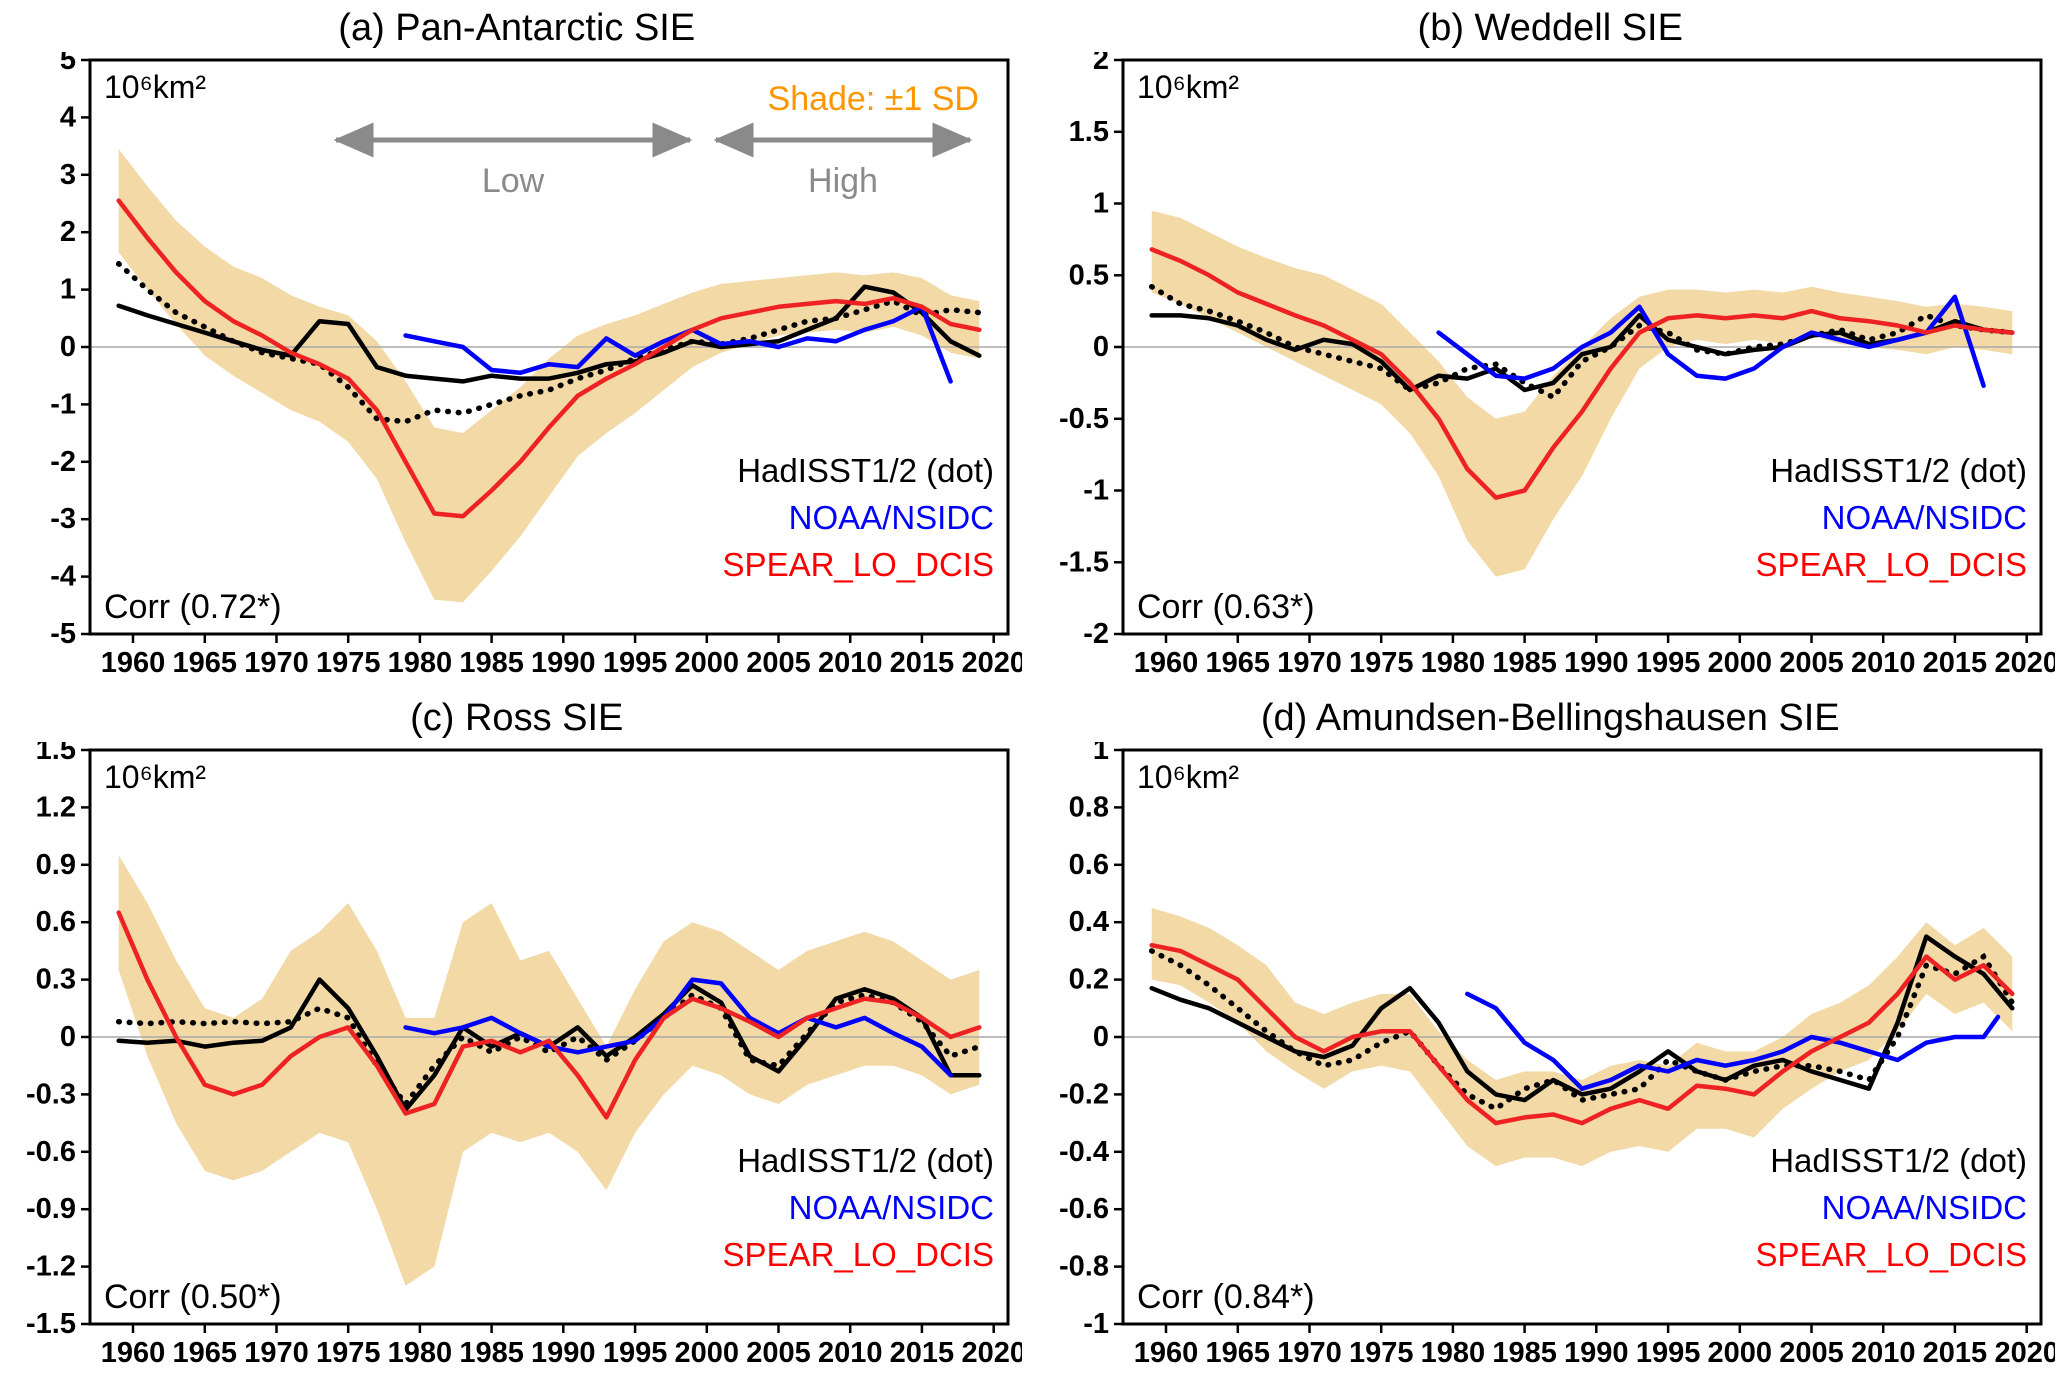 This screenshot has width=2067, height=1380. Describe the element at coordinates (1084, 1152) in the screenshot. I see `y-tick-label: -0.4` at that location.